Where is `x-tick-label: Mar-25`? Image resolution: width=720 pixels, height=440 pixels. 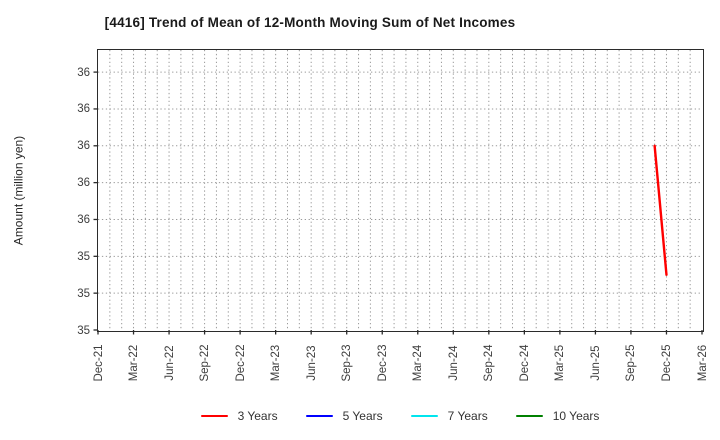
x-tick-label: Mar-25 is located at coordinates (560, 363).